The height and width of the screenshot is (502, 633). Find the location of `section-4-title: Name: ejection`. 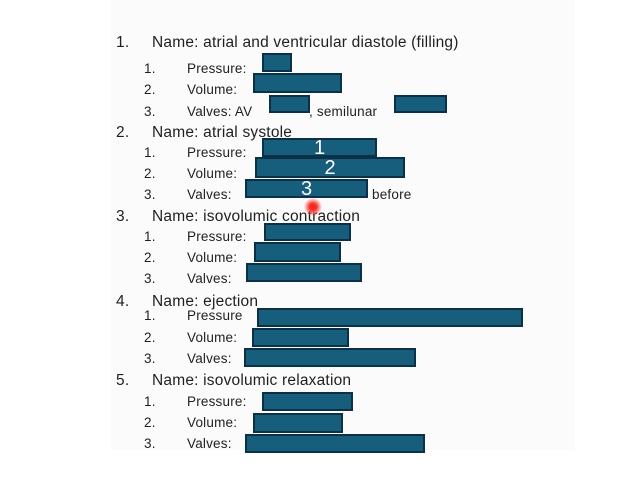

section-4-title: Name: ejection is located at coordinates (205, 301).